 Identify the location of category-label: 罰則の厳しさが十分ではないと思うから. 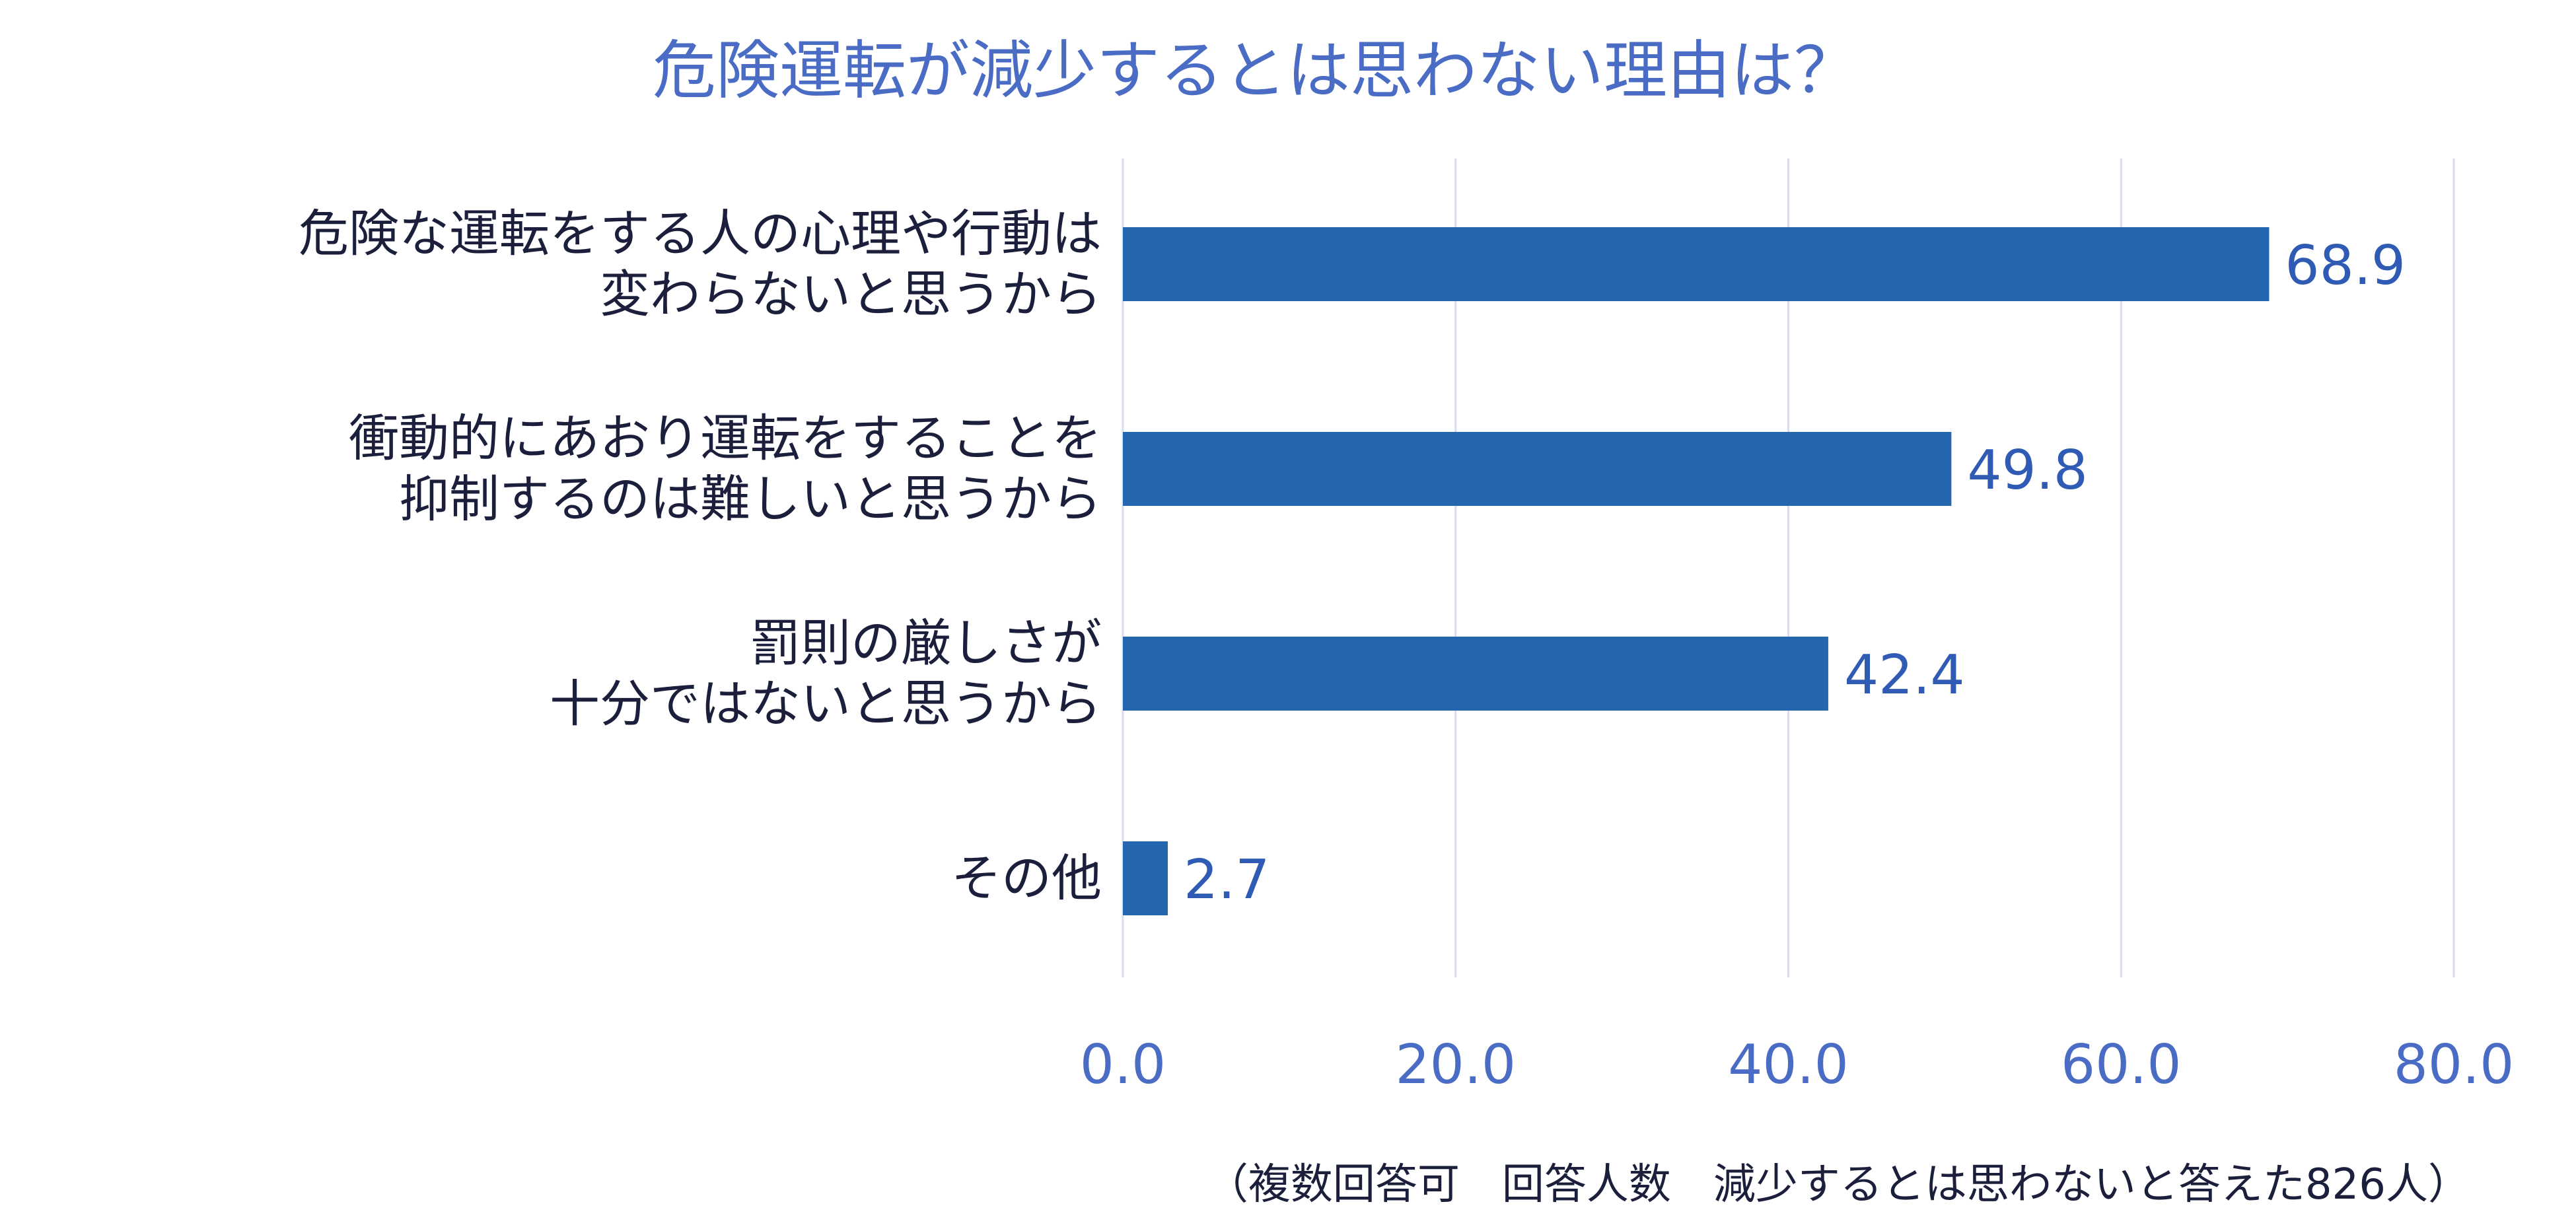
(826, 673).